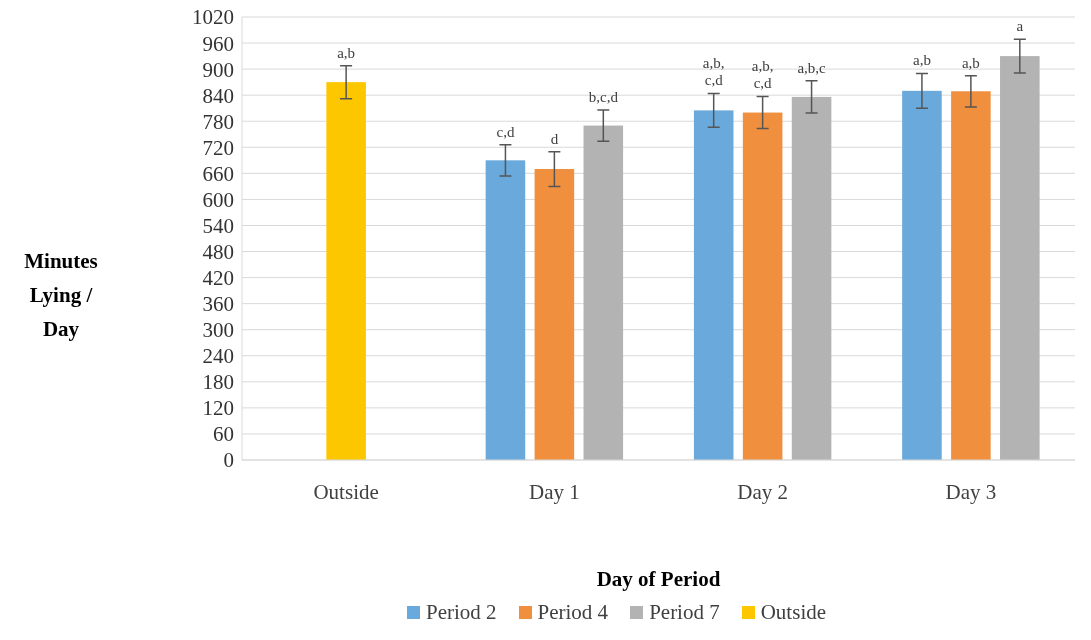 Image resolution: width=1091 pixels, height=640 pixels. Describe the element at coordinates (218, 278) in the screenshot. I see `y-tick-label: 420` at that location.